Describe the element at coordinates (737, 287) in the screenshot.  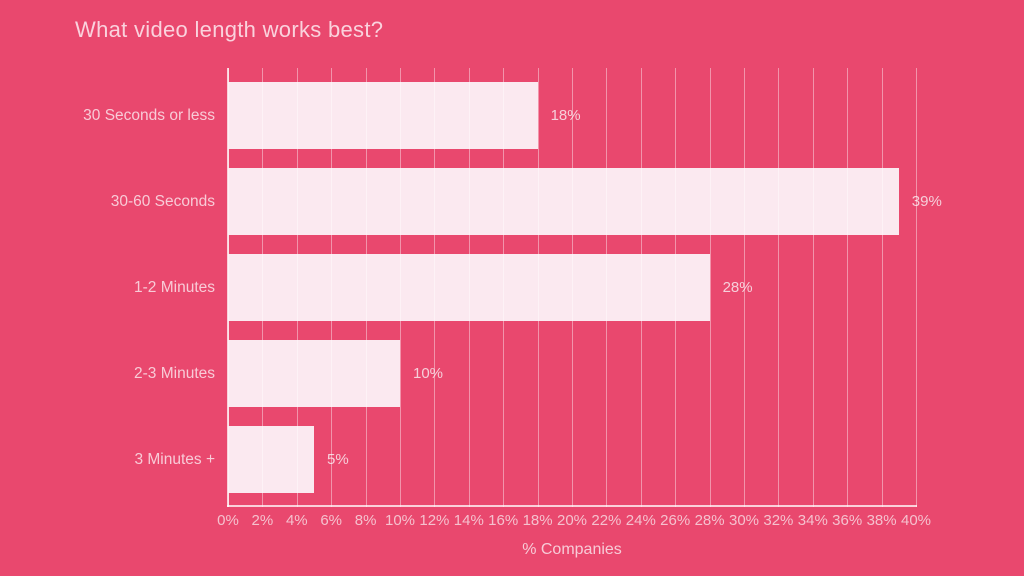
I see `bar-value-label: 28%` at that location.